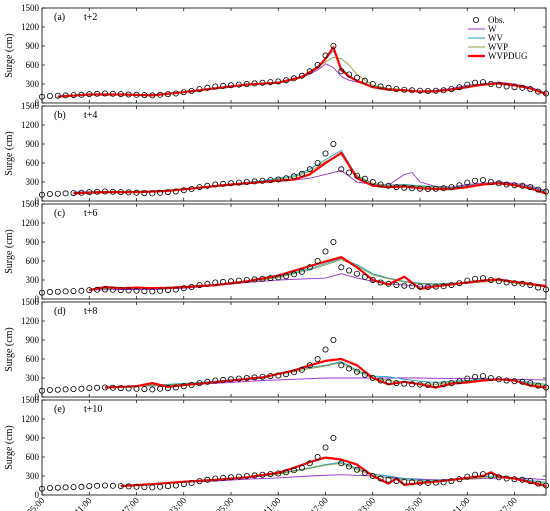 This screenshot has height=511, width=550. I want to click on x-tick-label: 05 Oct 23:00, so click(168, 503).